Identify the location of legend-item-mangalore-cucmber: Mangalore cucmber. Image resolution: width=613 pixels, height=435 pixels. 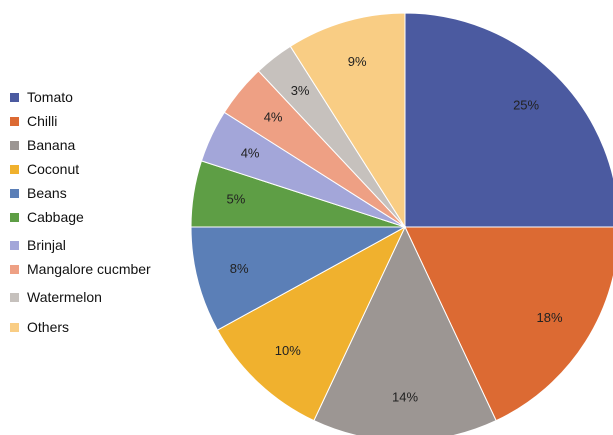
(80, 269).